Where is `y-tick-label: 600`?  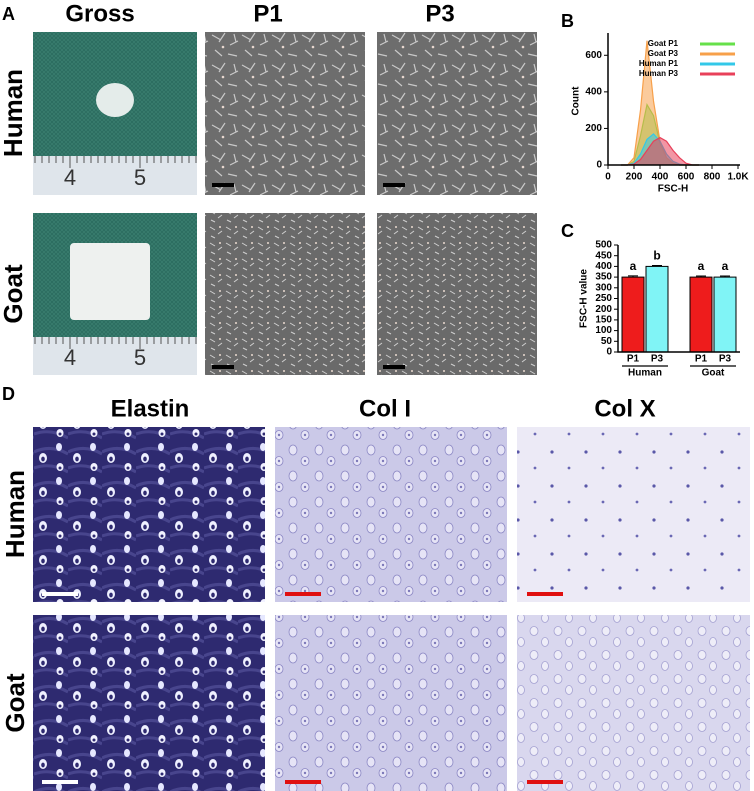 y-tick-label: 600 is located at coordinates (593, 55).